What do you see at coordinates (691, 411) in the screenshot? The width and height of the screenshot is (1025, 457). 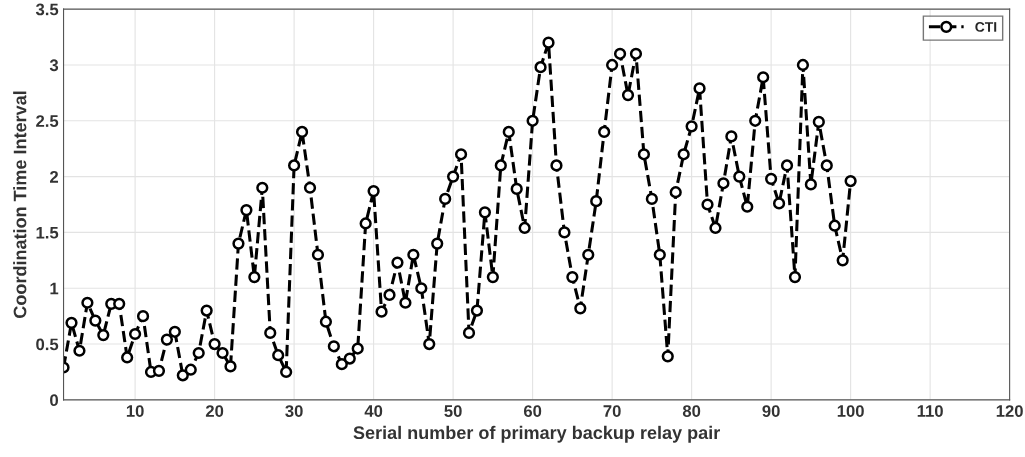 I see `x-tick-label: 80` at bounding box center [691, 411].